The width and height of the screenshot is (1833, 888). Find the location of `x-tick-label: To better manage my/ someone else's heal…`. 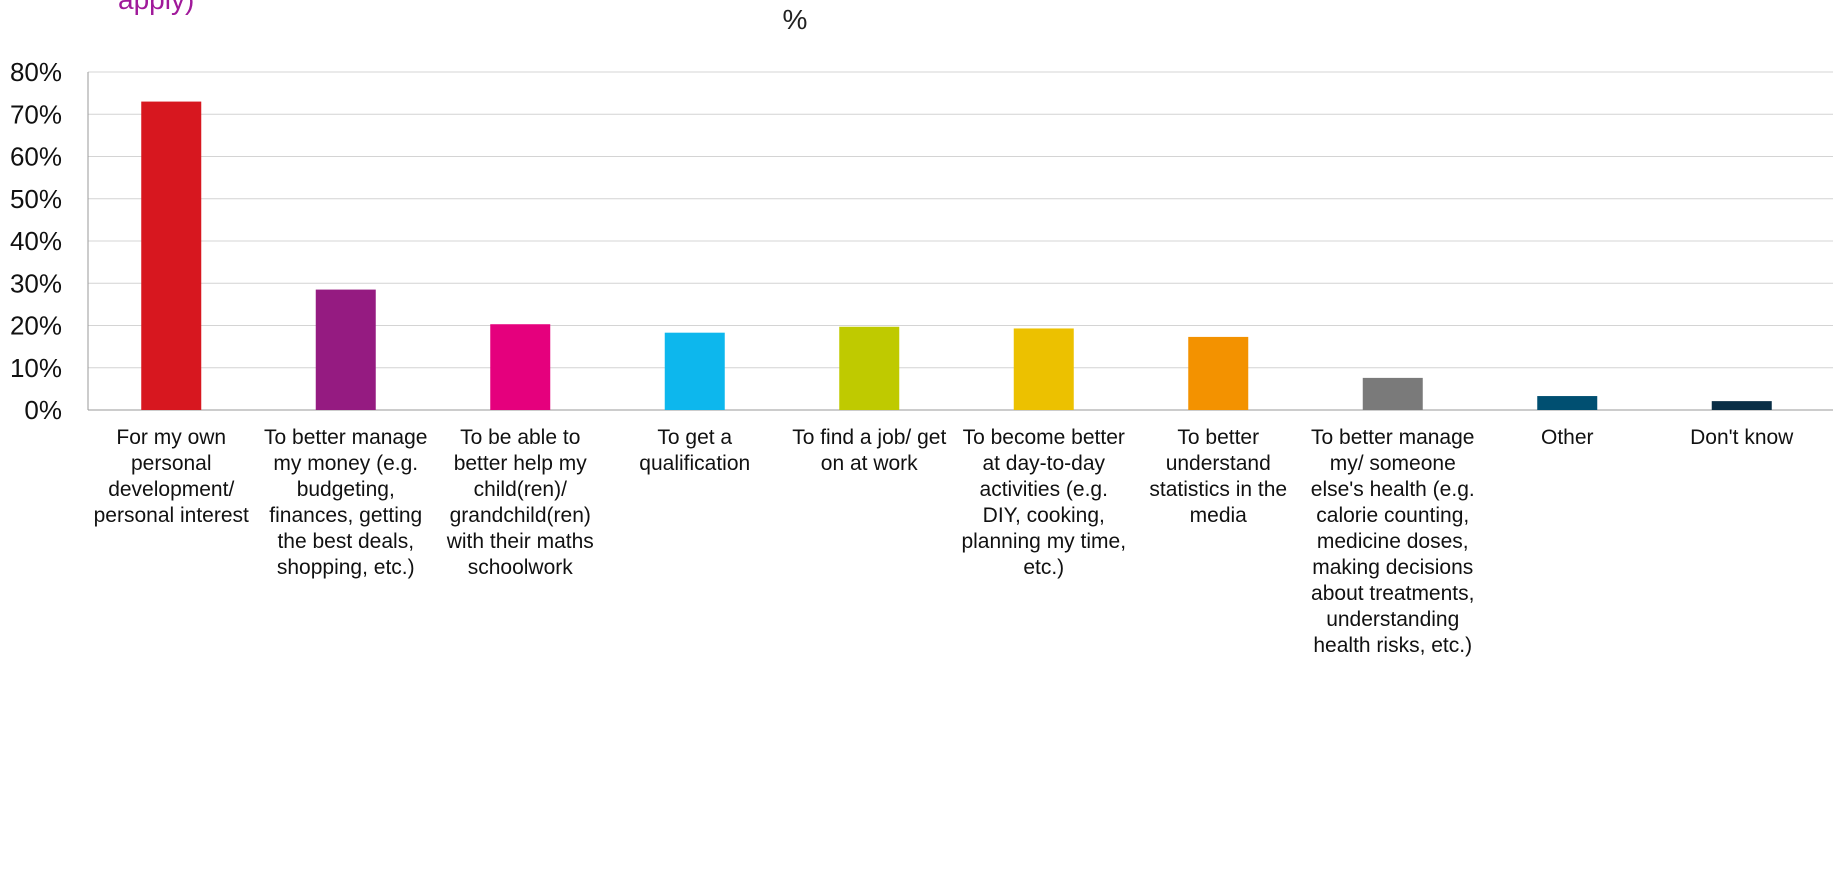

x-tick-label: To better manage my/ someone else's heal… is located at coordinates (1392, 541).